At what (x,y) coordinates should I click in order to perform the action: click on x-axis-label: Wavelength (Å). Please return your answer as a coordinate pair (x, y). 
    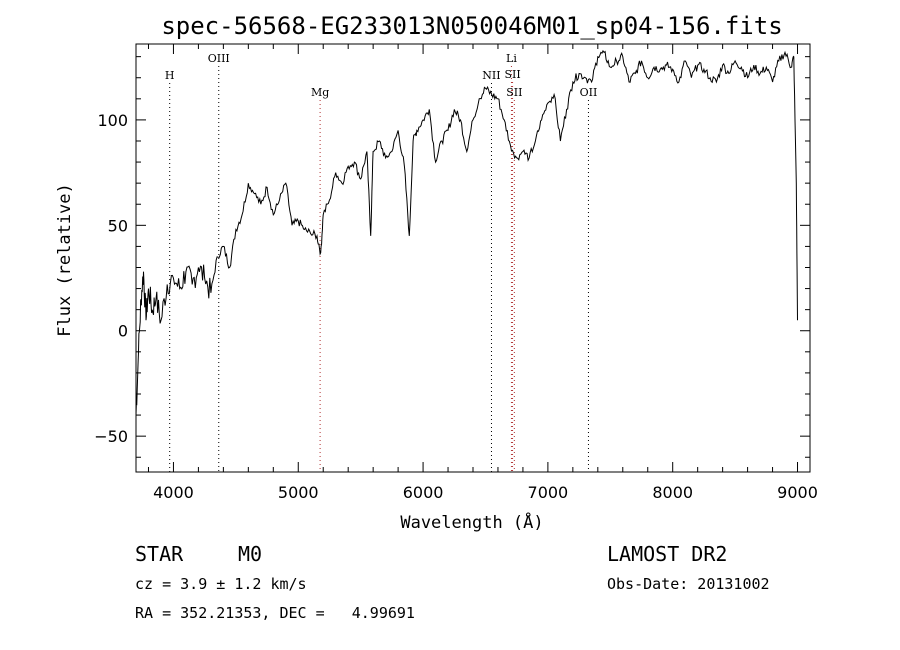
    Looking at the image, I should click on (471, 522).